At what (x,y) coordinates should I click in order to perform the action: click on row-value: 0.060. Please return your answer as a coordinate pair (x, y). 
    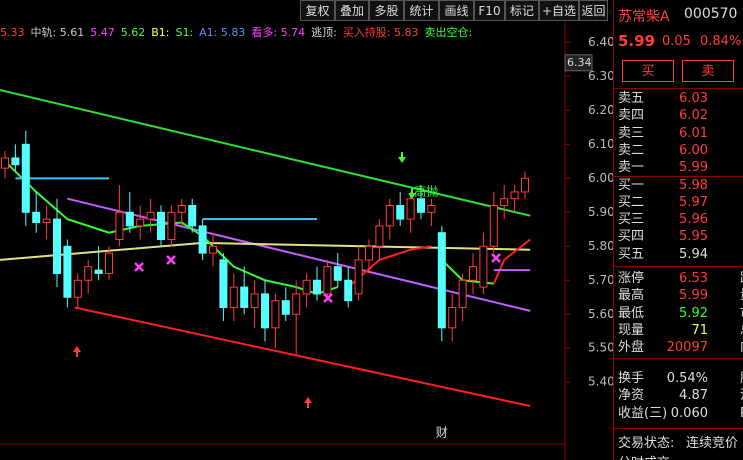
    Looking at the image, I should click on (689, 413).